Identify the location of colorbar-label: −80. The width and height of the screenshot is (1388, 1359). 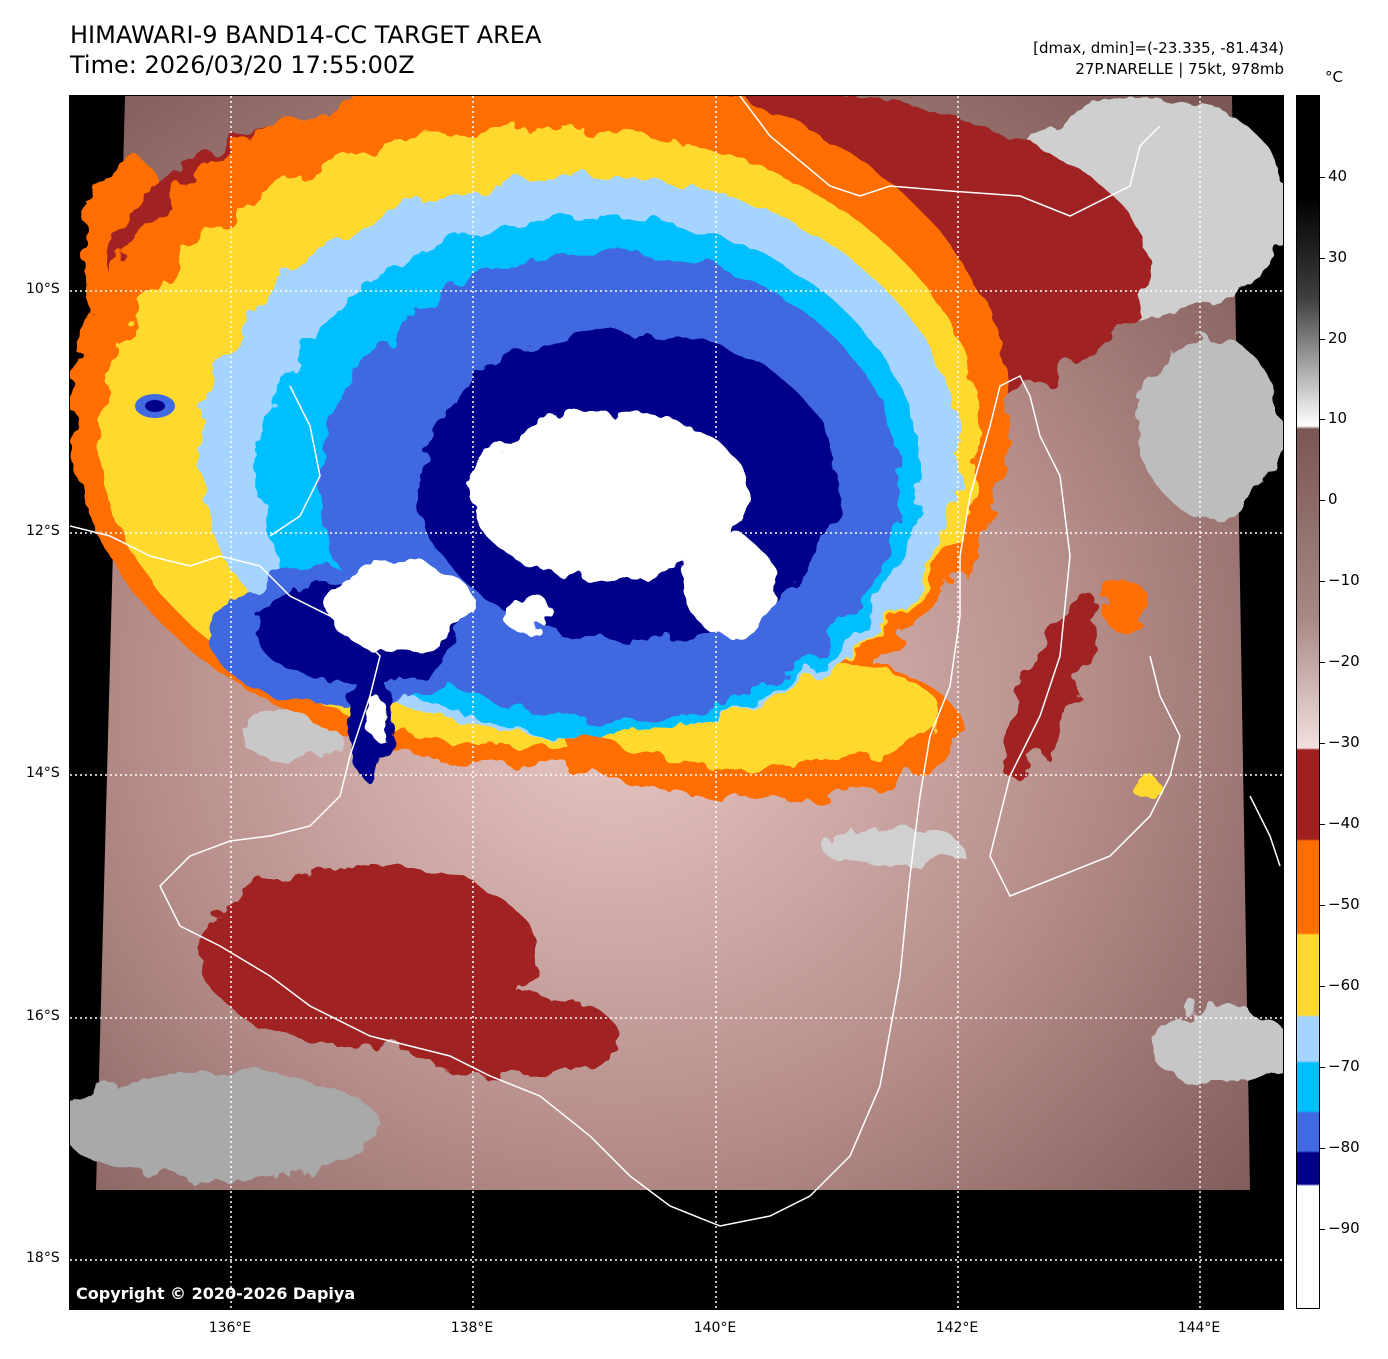
(1344, 1147).